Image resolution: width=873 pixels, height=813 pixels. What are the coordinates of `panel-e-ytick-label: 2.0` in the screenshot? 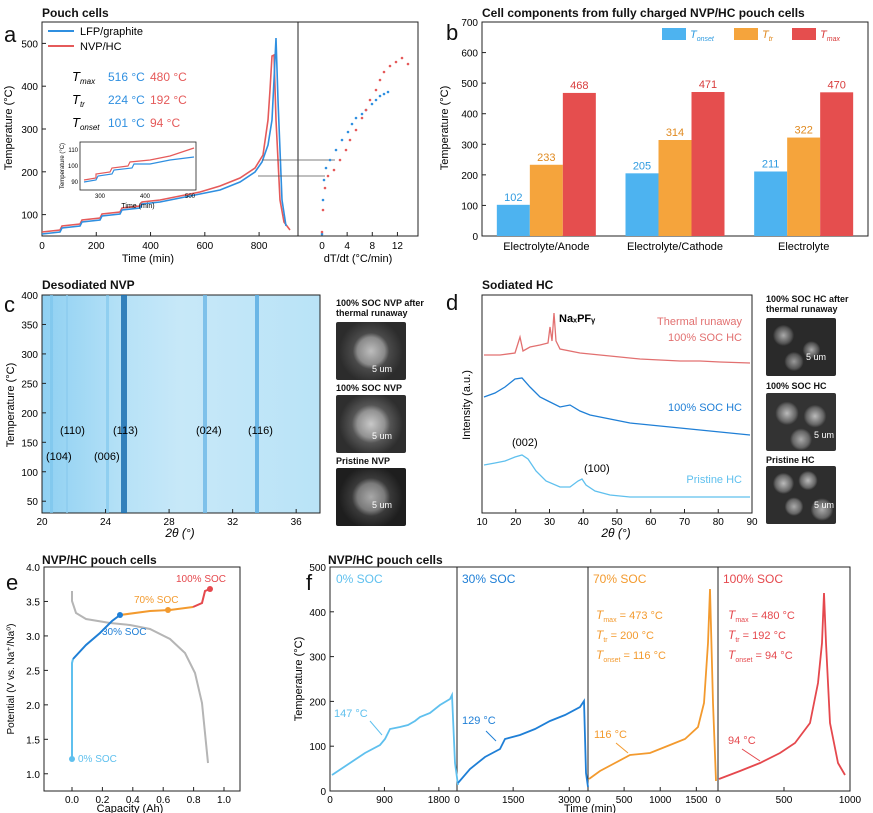 It's located at (33, 706).